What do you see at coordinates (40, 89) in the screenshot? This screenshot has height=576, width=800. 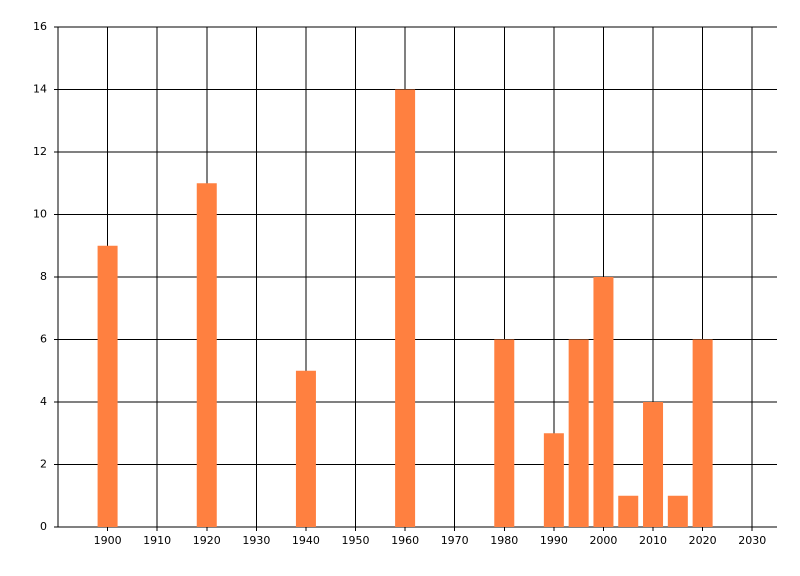 I see `y-tick-label: 14` at bounding box center [40, 89].